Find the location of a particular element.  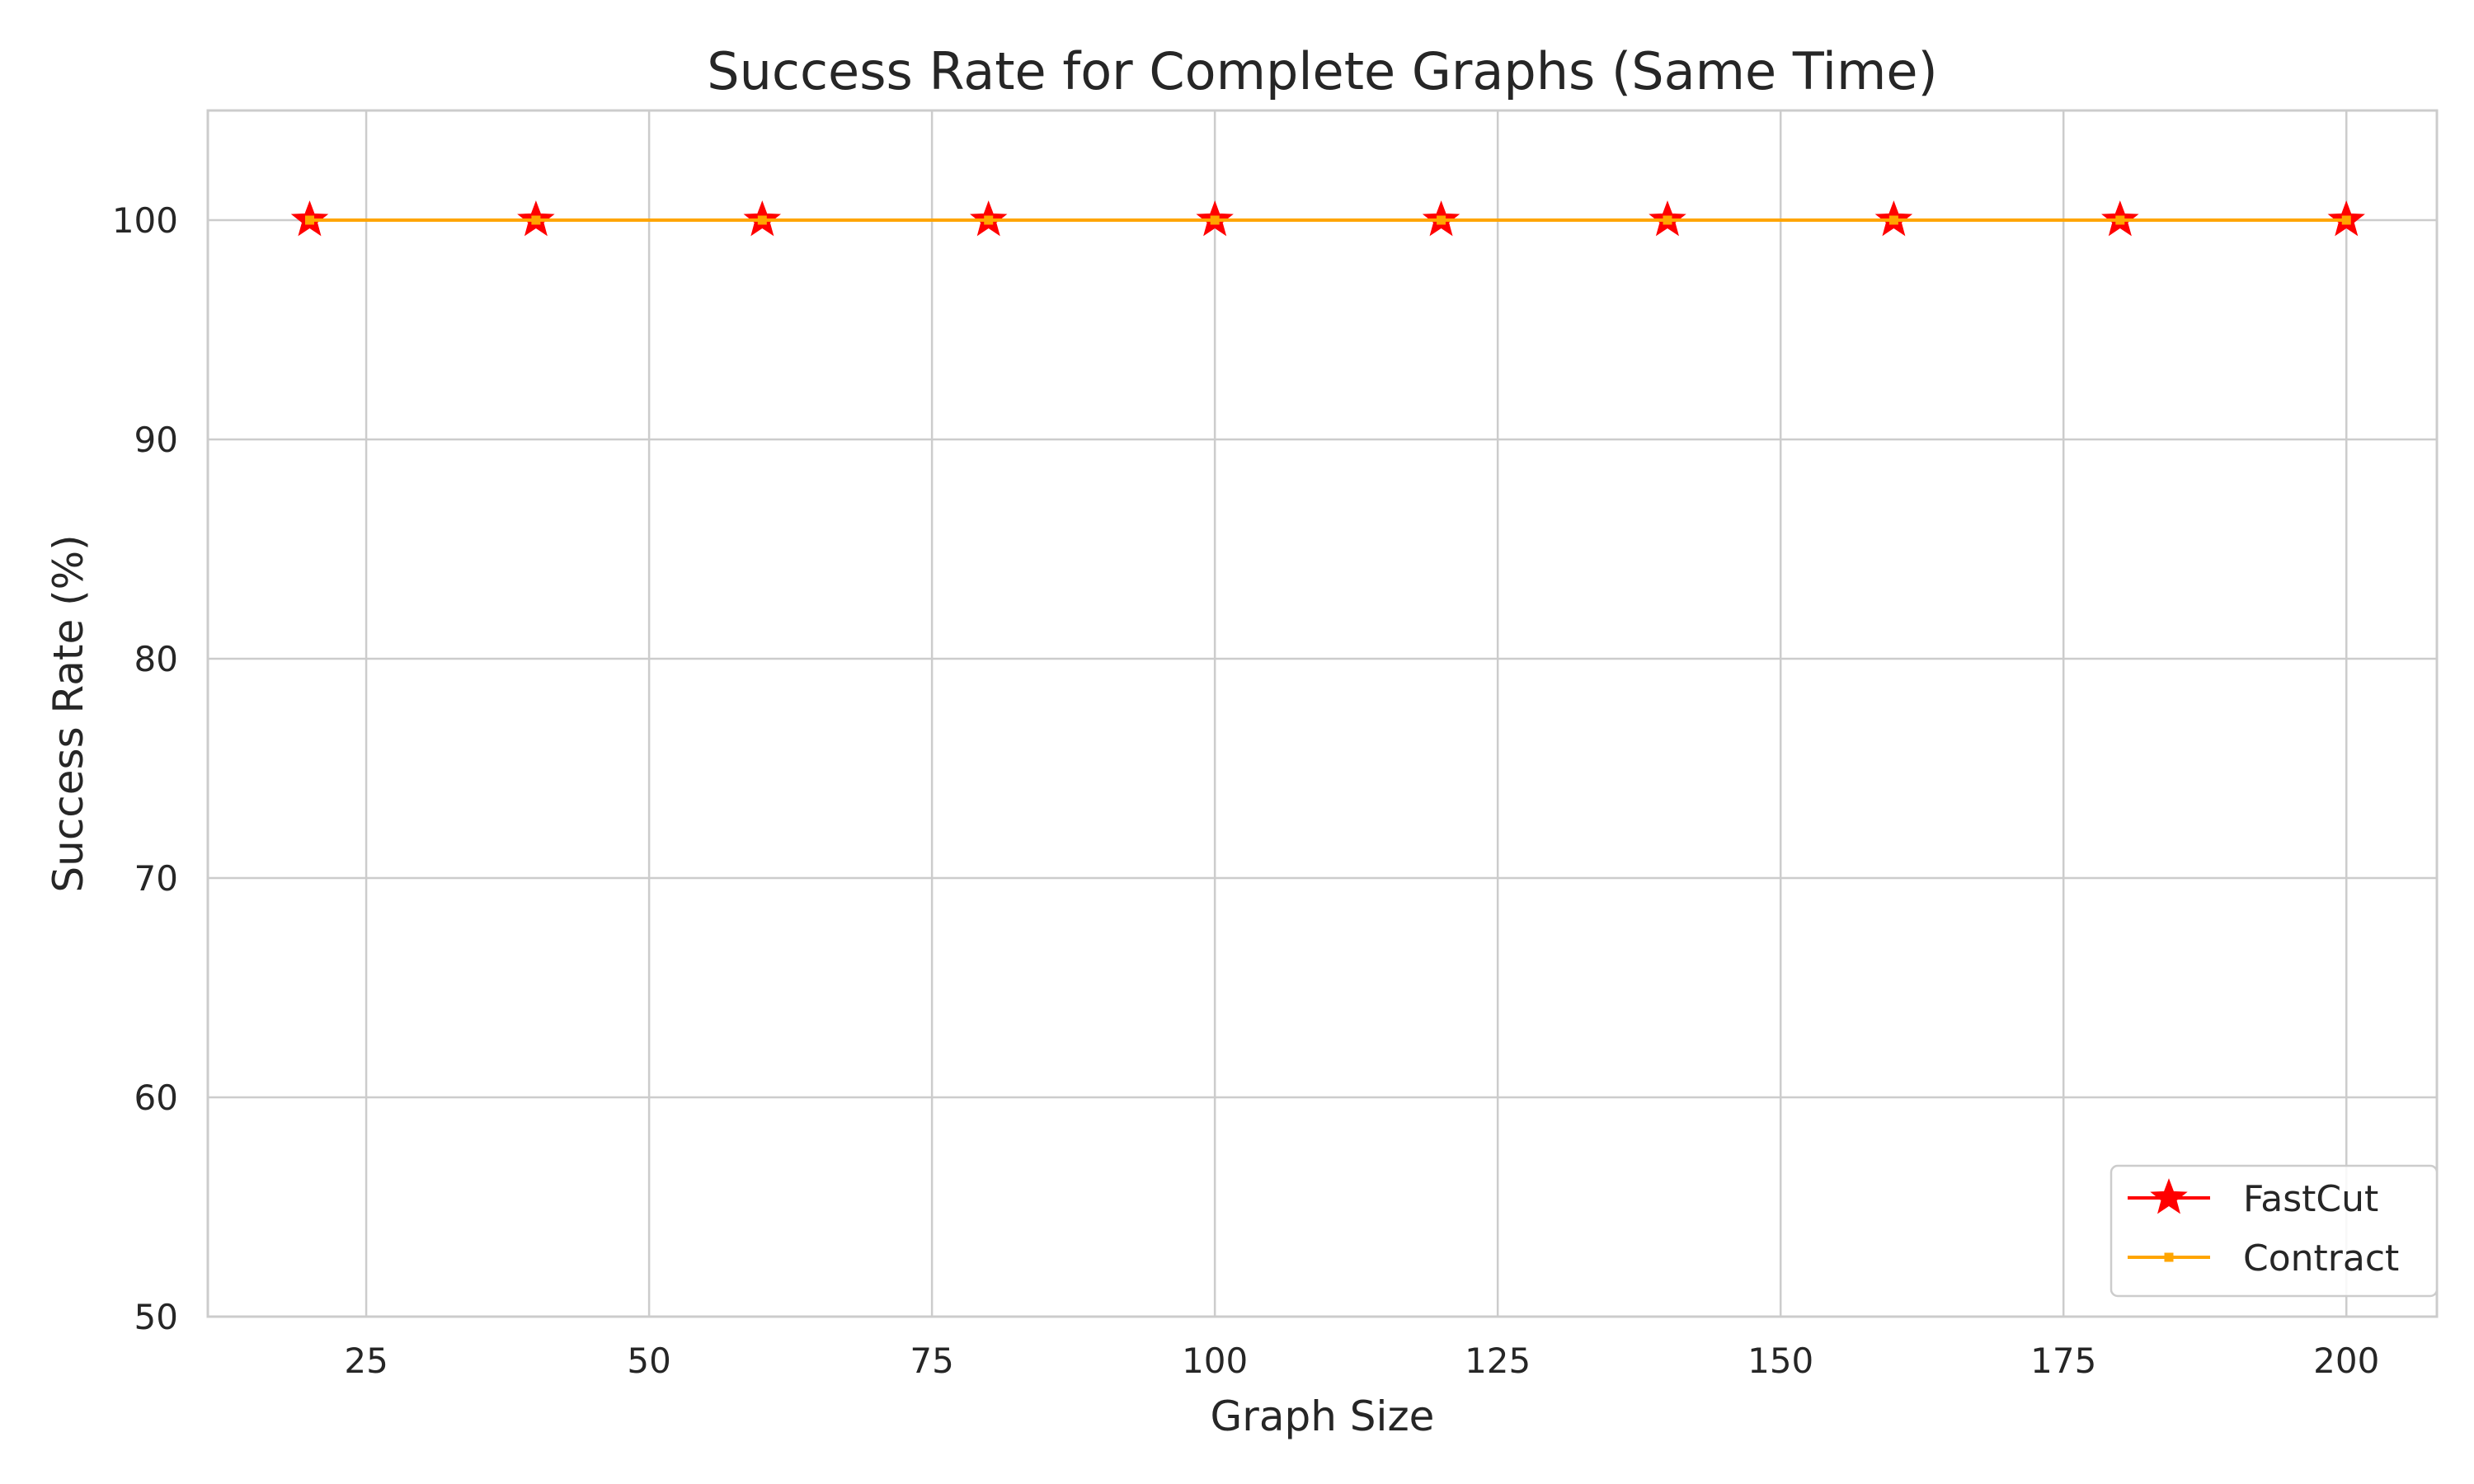

legend-entry: Contract is located at coordinates (2263, 1258).